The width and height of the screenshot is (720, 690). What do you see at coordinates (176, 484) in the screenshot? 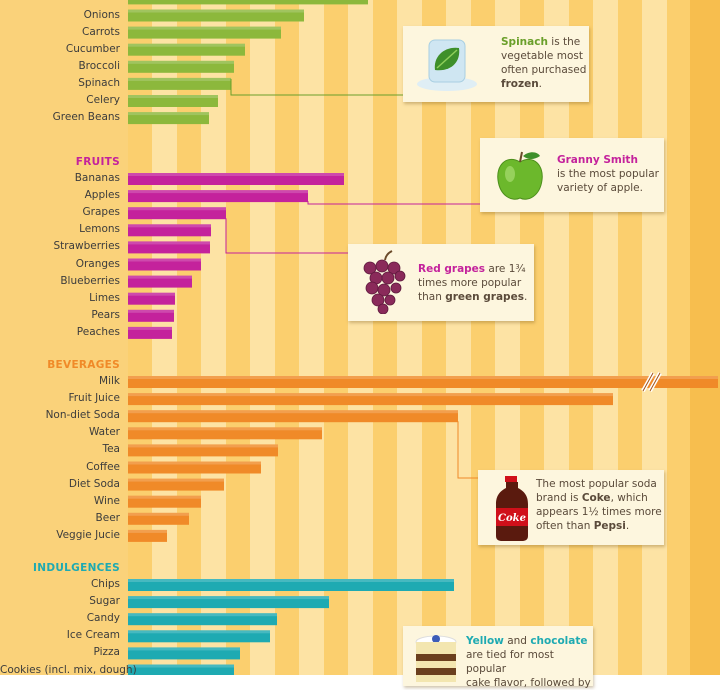
I see `bar-diet-soda` at bounding box center [176, 484].